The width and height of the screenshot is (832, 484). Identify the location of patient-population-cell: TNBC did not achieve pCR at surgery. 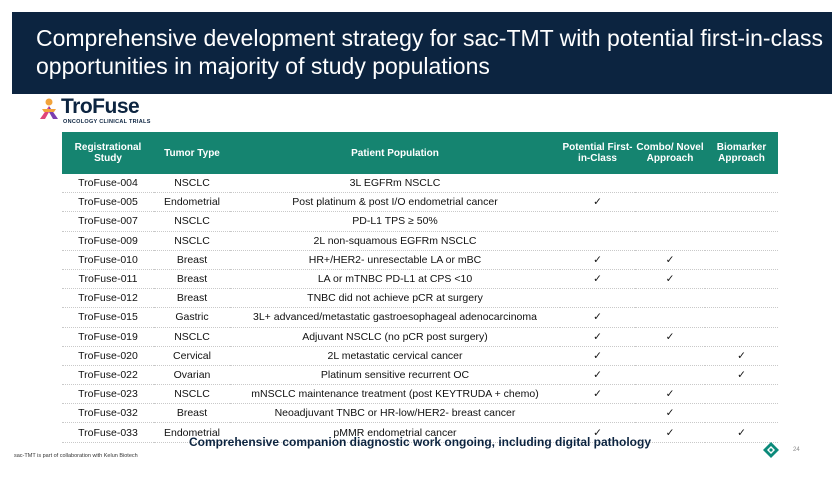
(395, 298).